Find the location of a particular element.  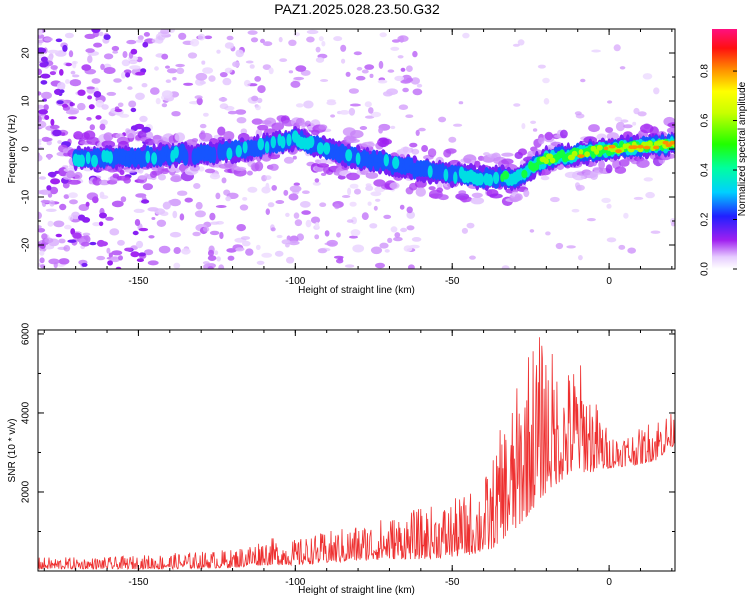

top-y-axis-label: Frequency (Hz) is located at coordinates (12, 149).